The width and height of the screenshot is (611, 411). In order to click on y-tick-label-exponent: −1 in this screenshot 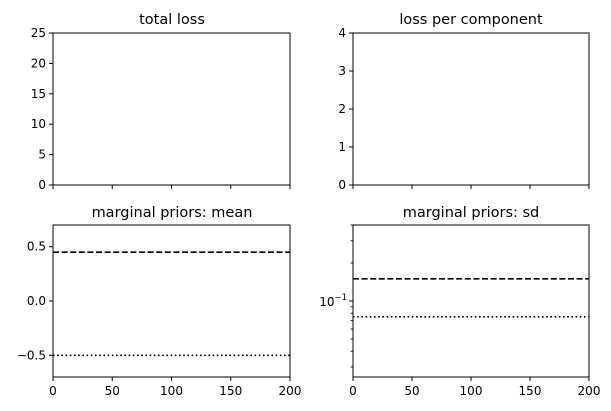, I will do `click(340, 298)`.